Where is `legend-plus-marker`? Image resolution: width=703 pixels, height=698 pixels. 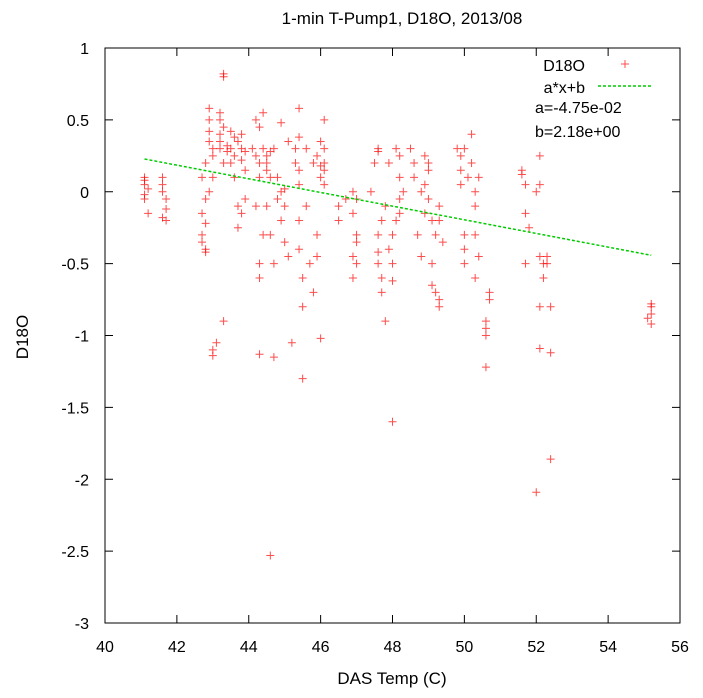 legend-plus-marker is located at coordinates (625, 64).